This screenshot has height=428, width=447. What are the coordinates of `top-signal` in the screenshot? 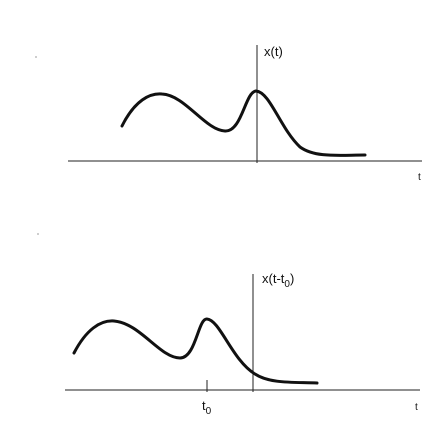 It's located at (243, 123).